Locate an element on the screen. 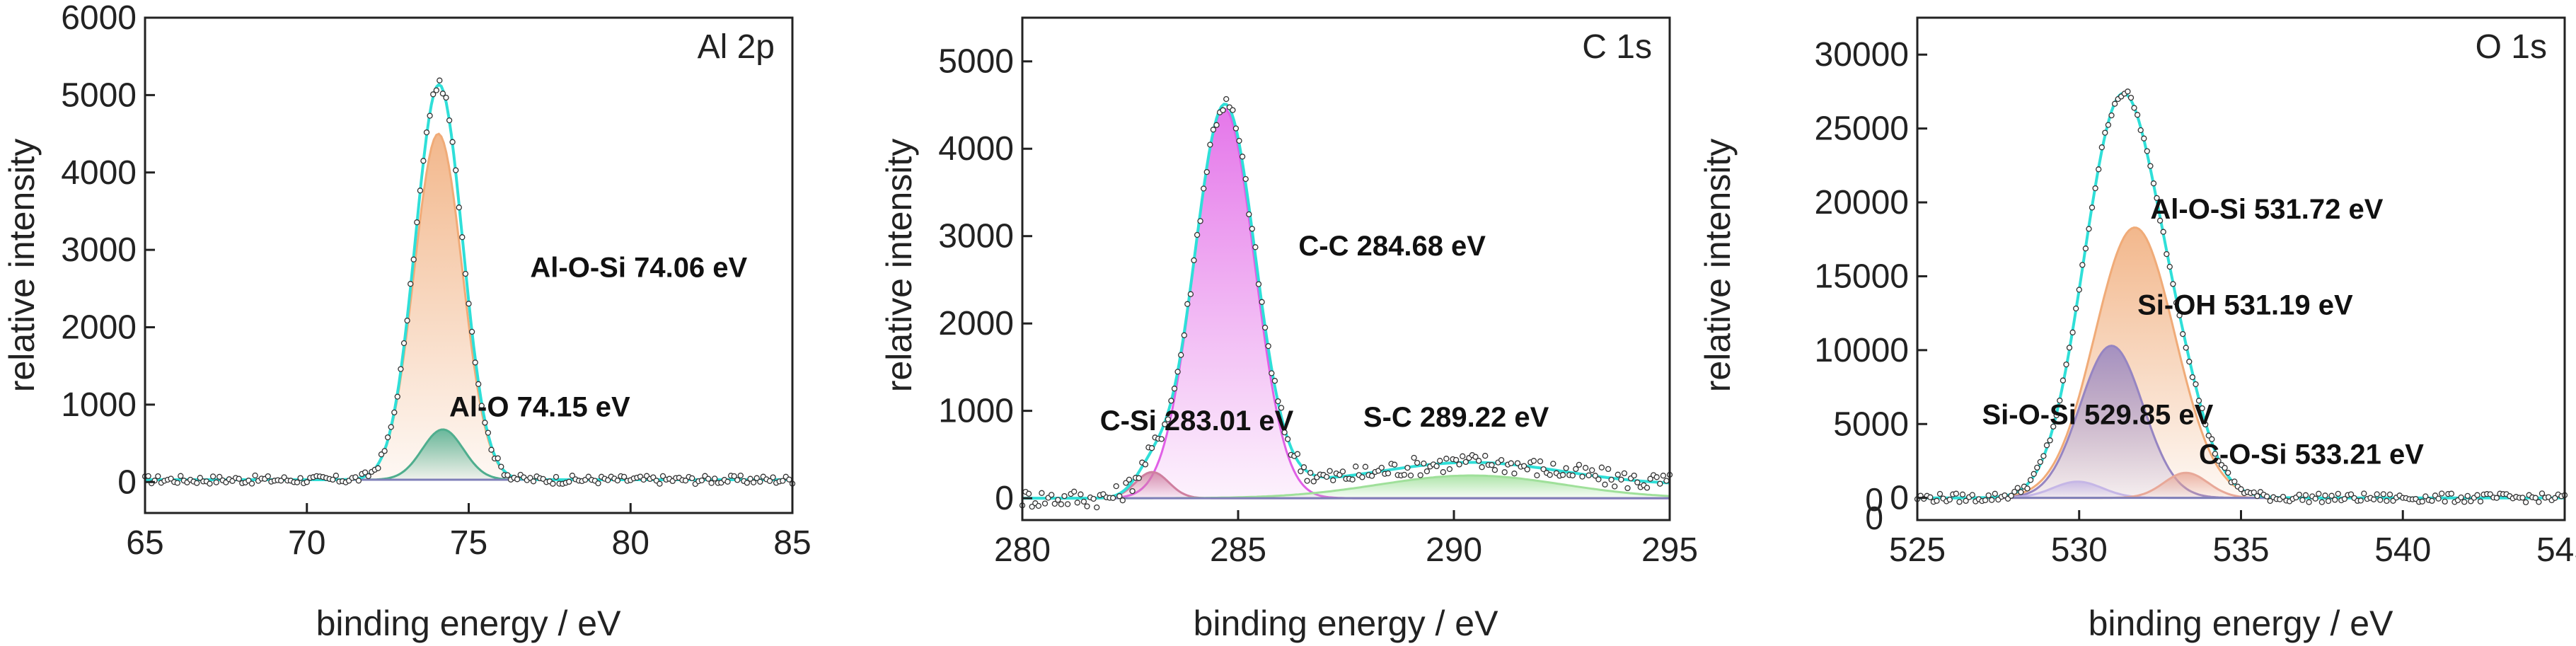 The height and width of the screenshot is (646, 2576). y-tick-label: 5000 is located at coordinates (99, 95).